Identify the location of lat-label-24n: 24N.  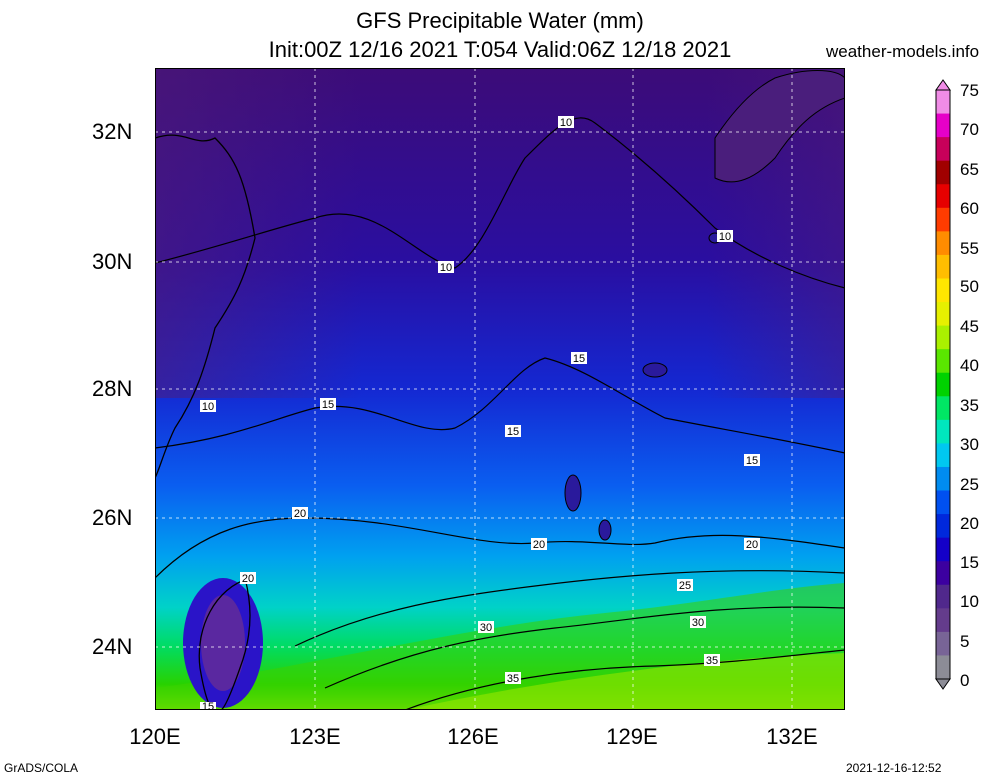
(112, 646).